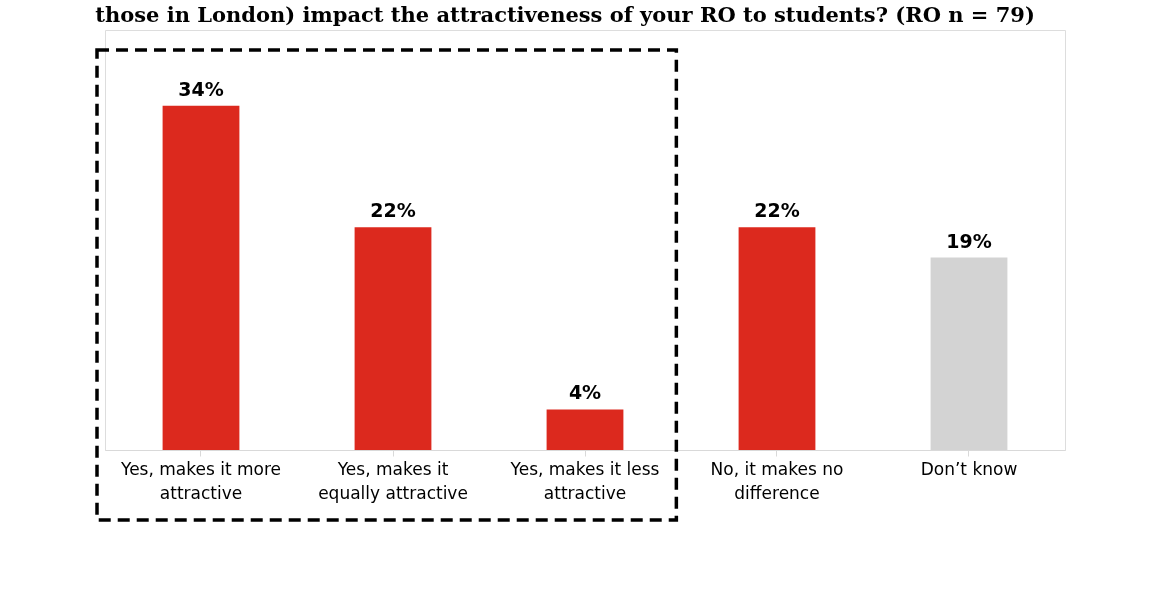  Describe the element at coordinates (584, 481) in the screenshot. I see `x-tick-label: Yes, makes it less attractive` at that location.